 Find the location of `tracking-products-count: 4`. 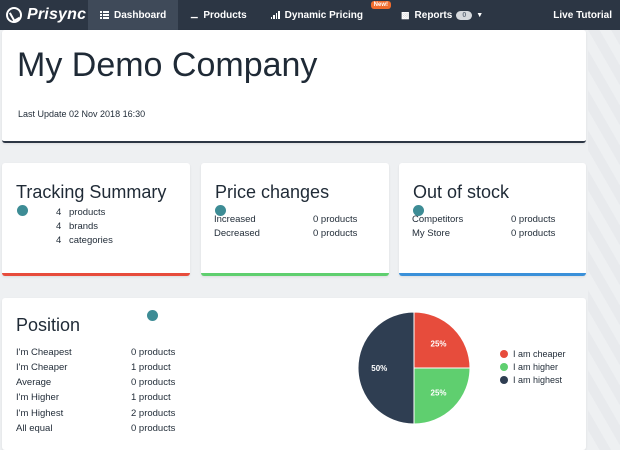

tracking-products-count: 4 is located at coordinates (59, 212).